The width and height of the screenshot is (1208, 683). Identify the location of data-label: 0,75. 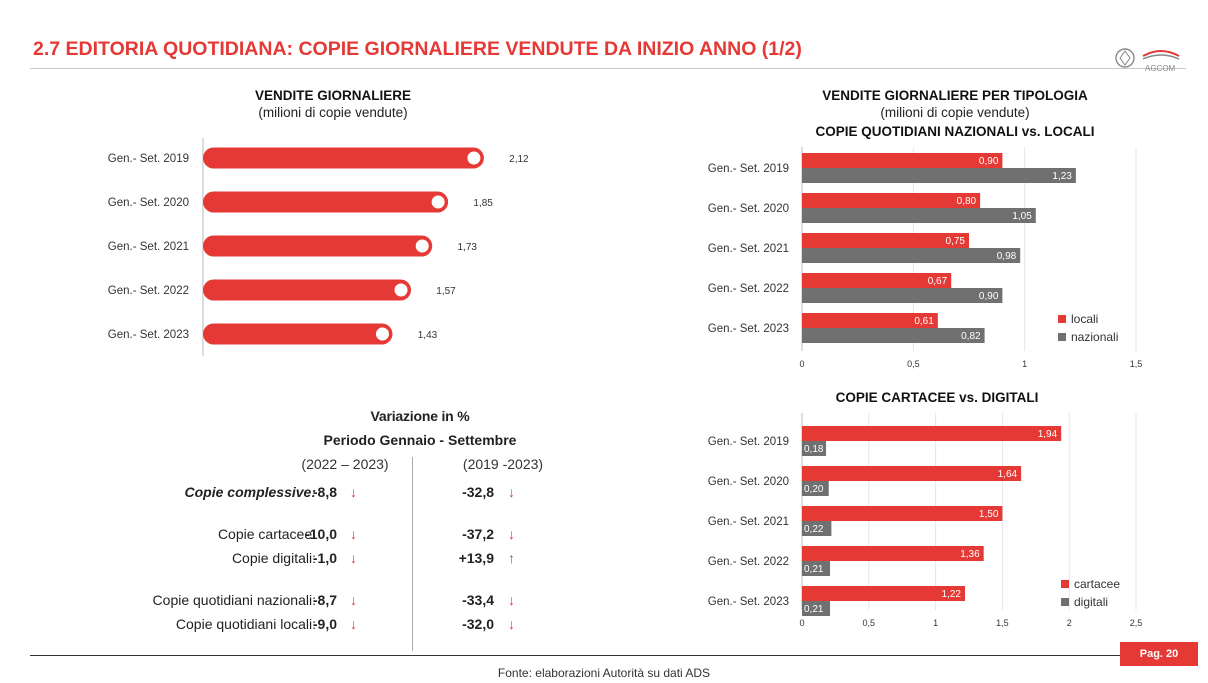
(956, 241).